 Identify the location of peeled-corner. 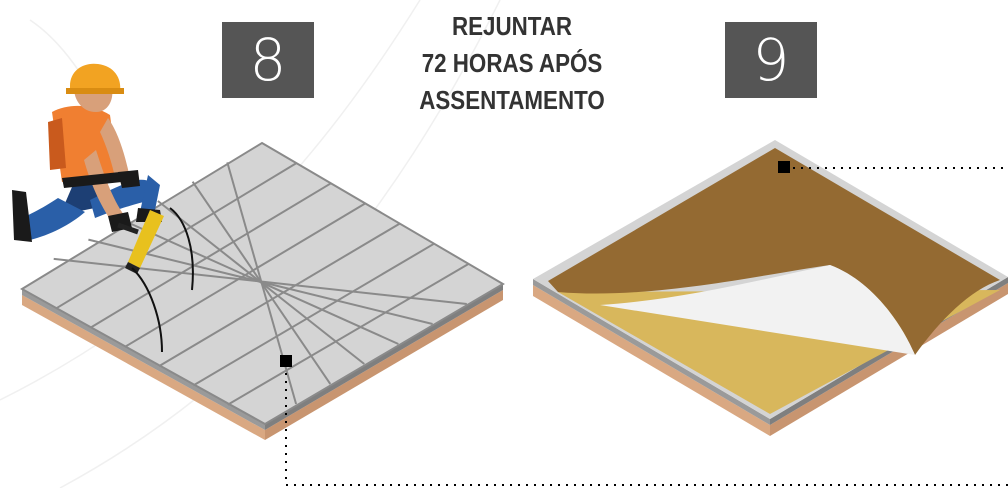
(757, 310).